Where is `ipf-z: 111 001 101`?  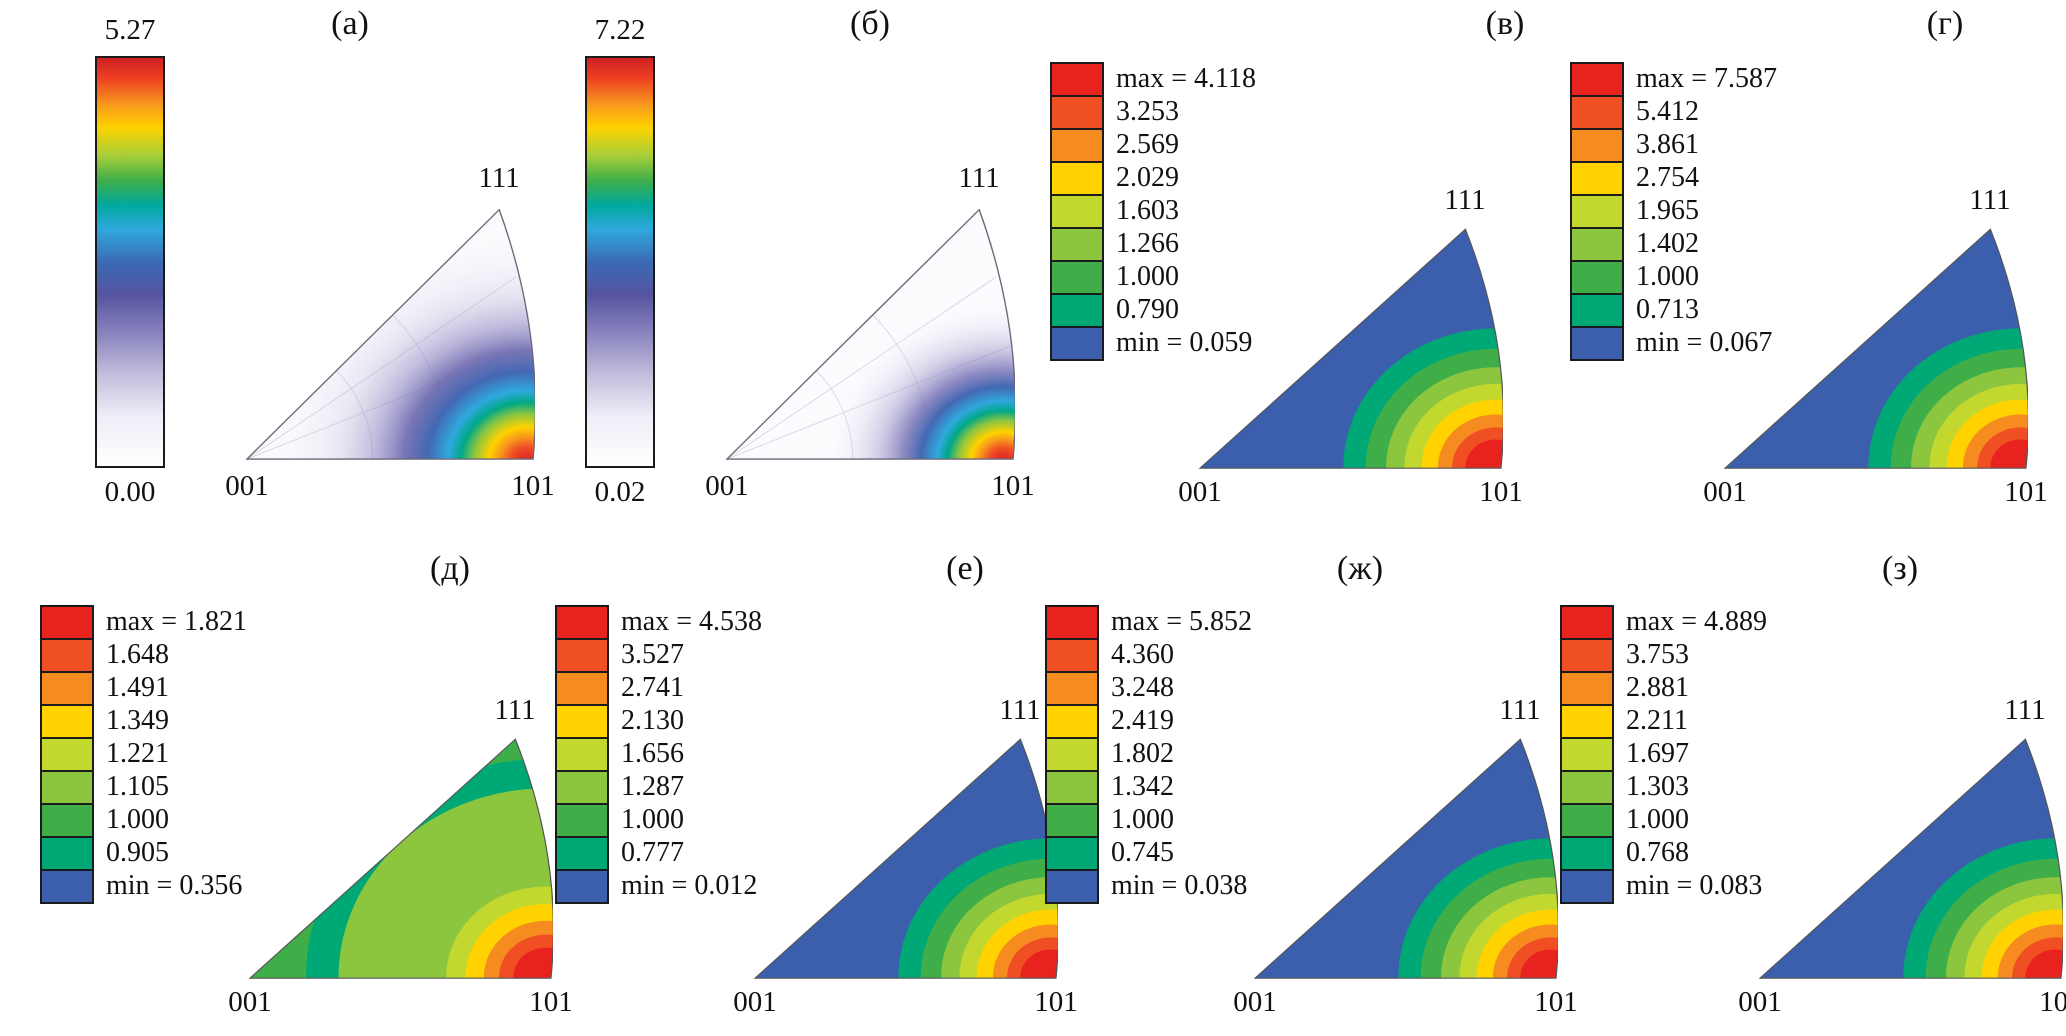
ipf-z: 111 001 101 is located at coordinates (1902, 865).